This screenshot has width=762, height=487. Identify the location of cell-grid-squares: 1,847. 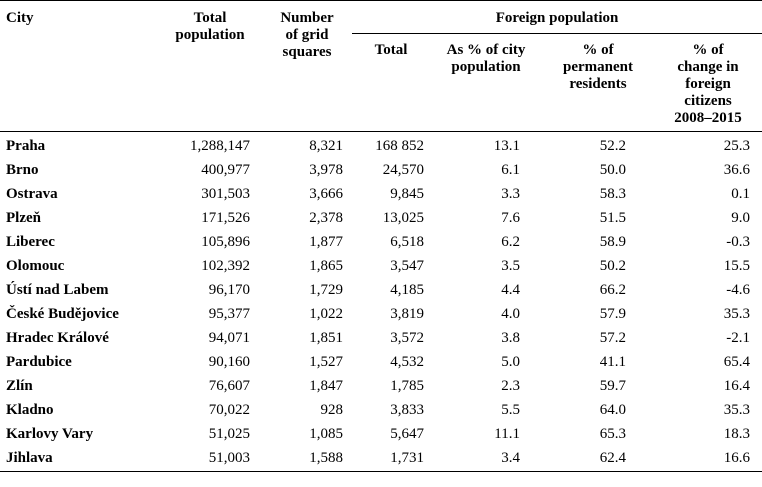
(326, 386).